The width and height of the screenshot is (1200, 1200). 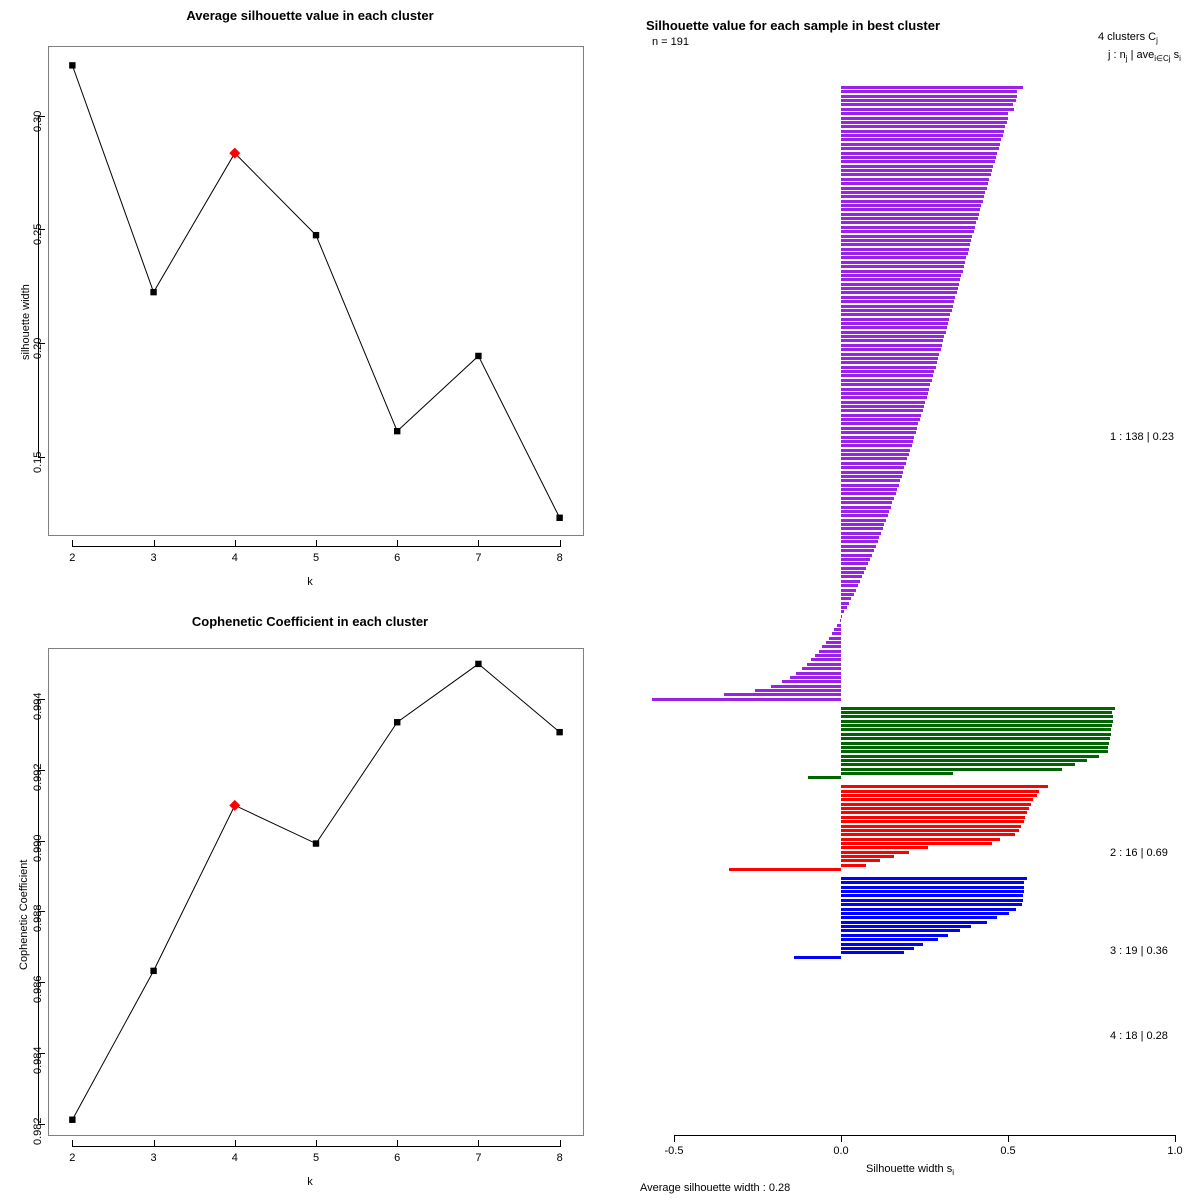 What do you see at coordinates (924, 1135) in the screenshot?
I see `silhouette-axis-line` at bounding box center [924, 1135].